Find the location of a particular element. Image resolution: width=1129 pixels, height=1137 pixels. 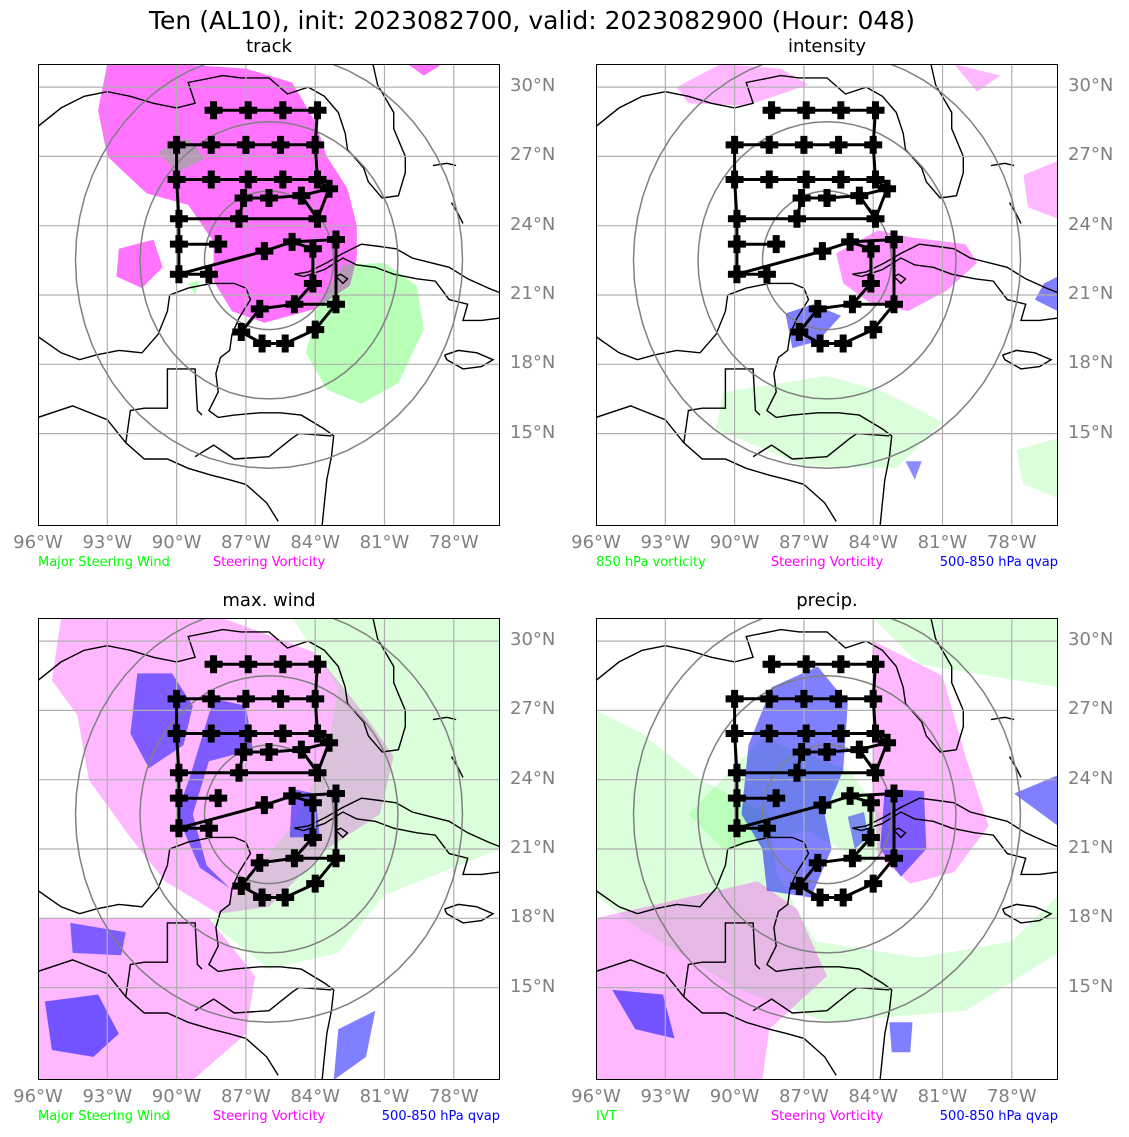

lat-tick-label: 18°N is located at coordinates (1091, 363).